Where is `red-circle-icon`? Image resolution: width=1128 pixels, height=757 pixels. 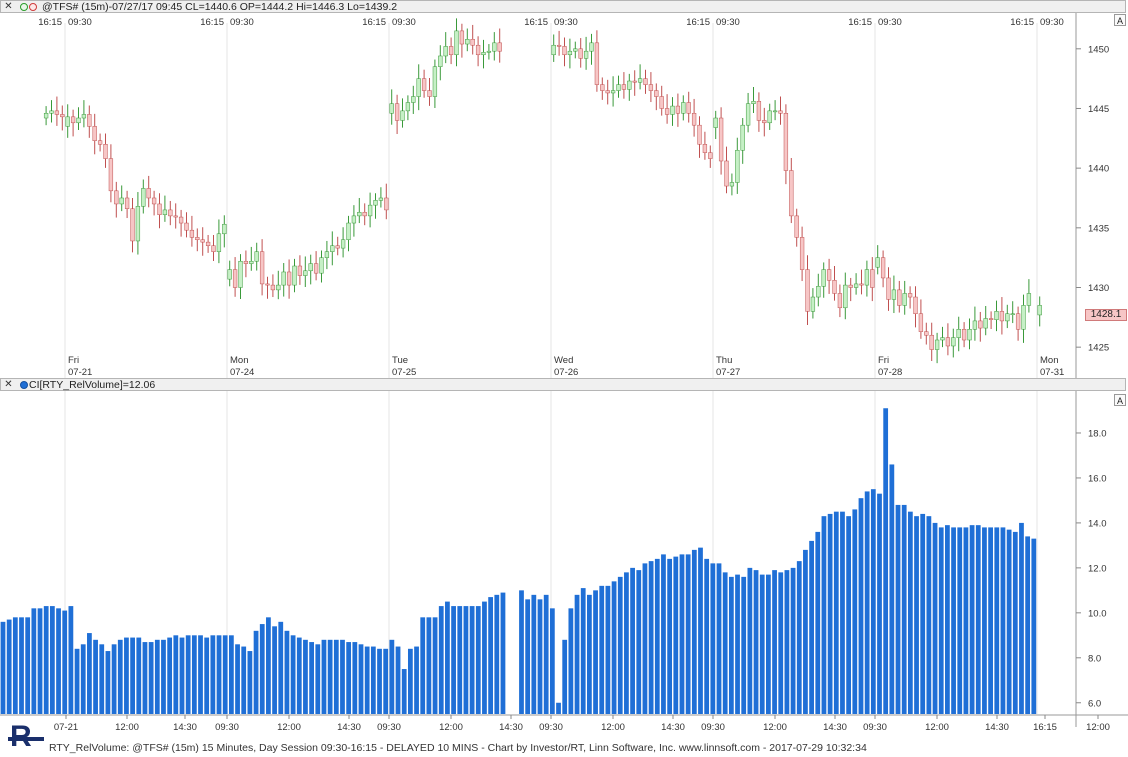 red-circle-icon is located at coordinates (33, 7).